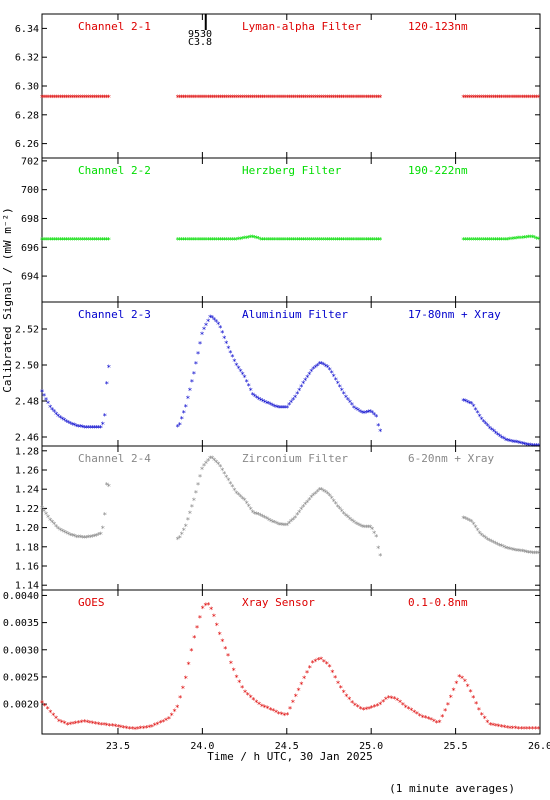 This screenshot has width=550, height=800. Describe the element at coordinates (438, 170) in the screenshot. I see `band-label: 190-222nm` at that location.